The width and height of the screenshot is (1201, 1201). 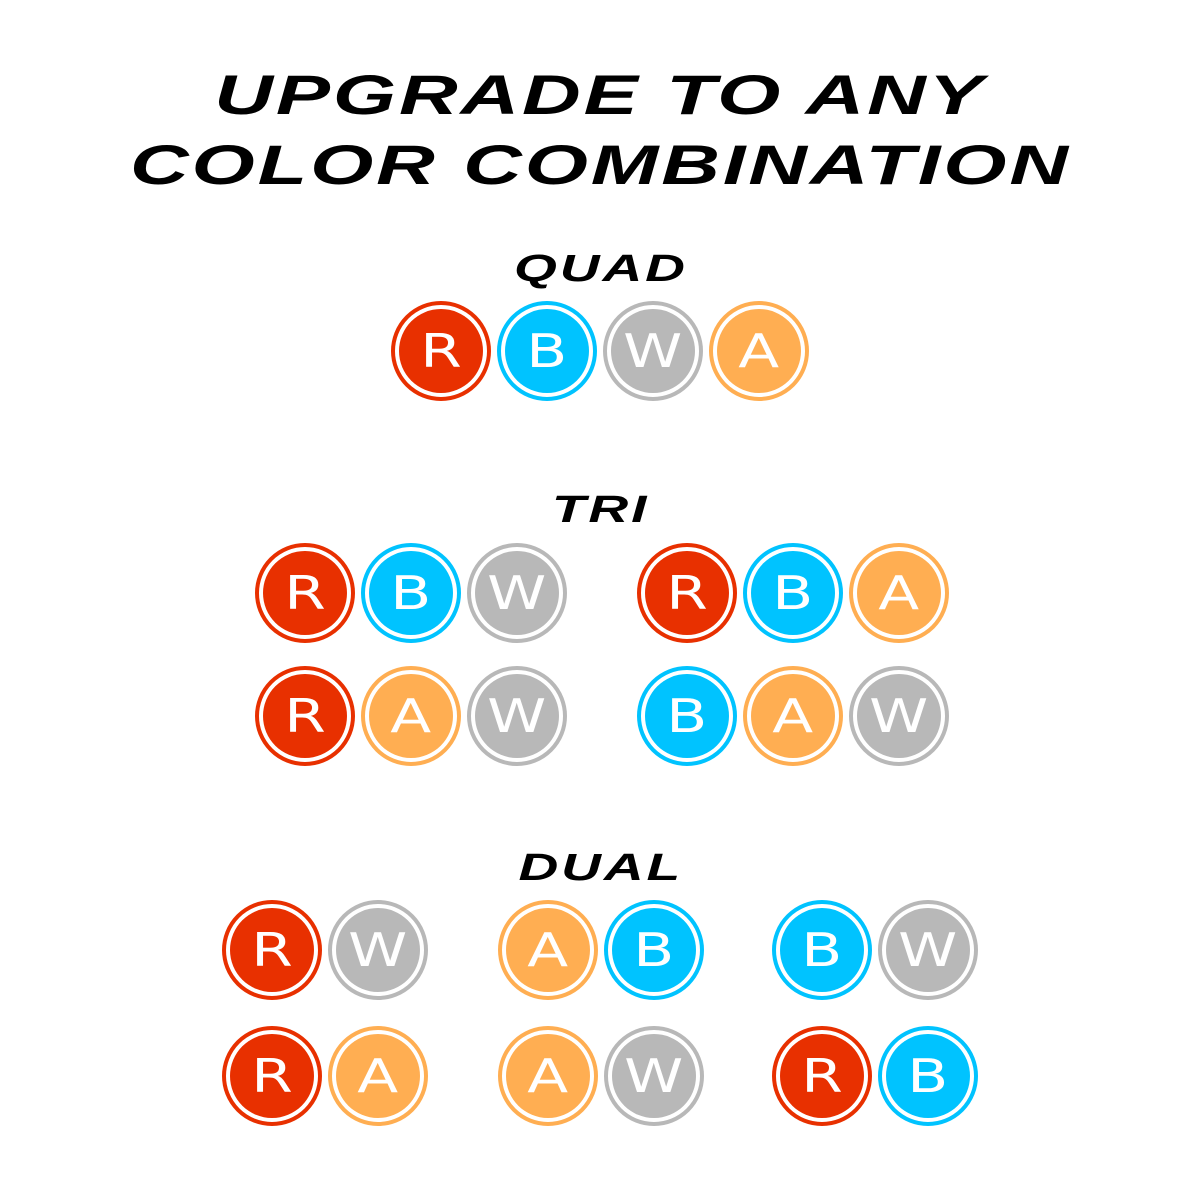 I want to click on section-label-text: TRI, so click(x=600, y=510).